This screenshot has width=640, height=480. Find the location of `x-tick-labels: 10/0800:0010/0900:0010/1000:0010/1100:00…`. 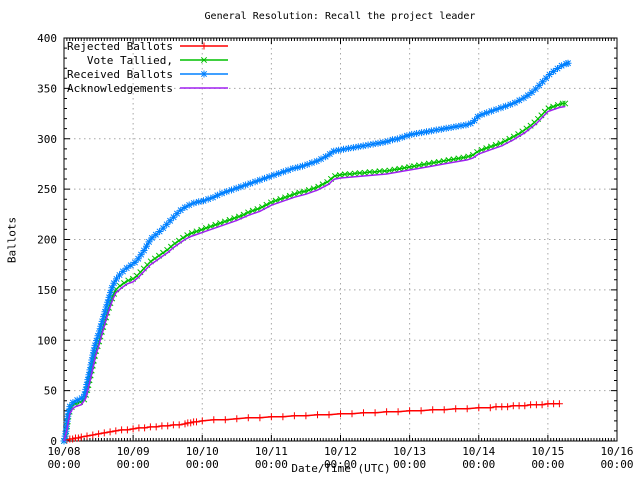

x-tick-labels: 10/0800:0010/0900:0010/1000:0010/1100:00… is located at coordinates (340, 458).